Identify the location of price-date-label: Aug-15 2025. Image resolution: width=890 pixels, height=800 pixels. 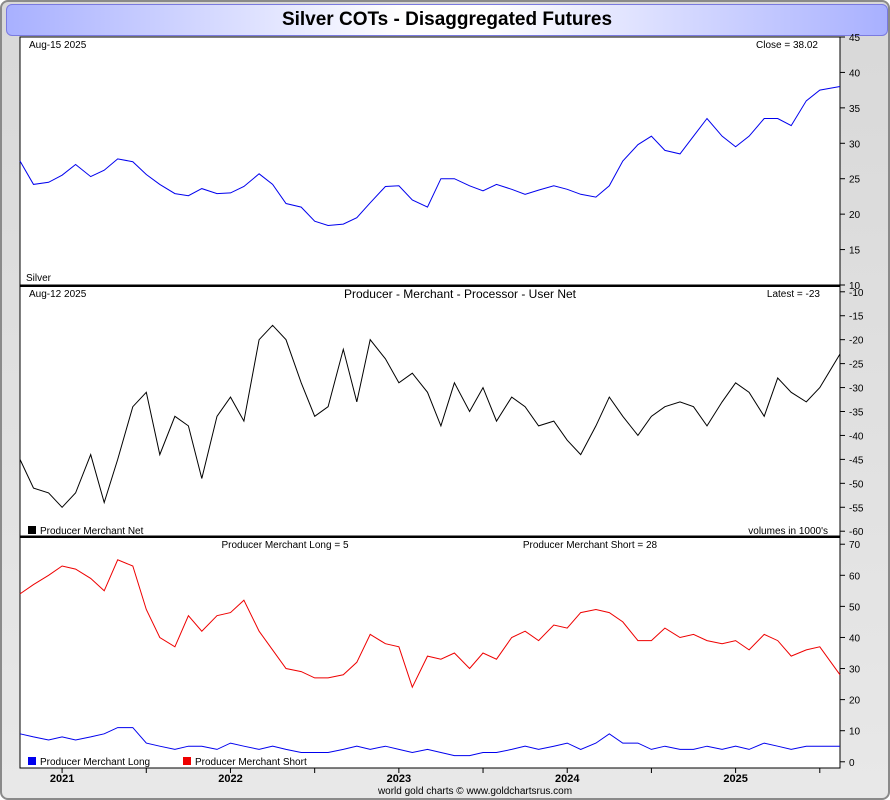
(58, 45).